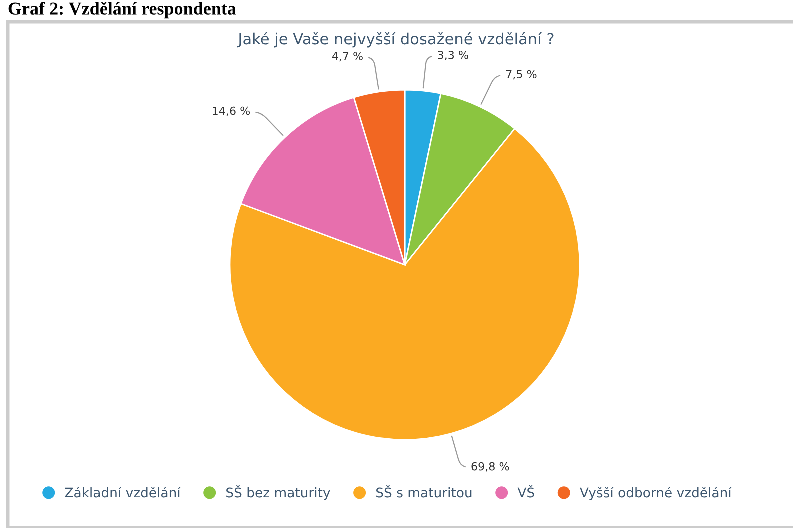  I want to click on data-label: 3,3 %, so click(453, 55).